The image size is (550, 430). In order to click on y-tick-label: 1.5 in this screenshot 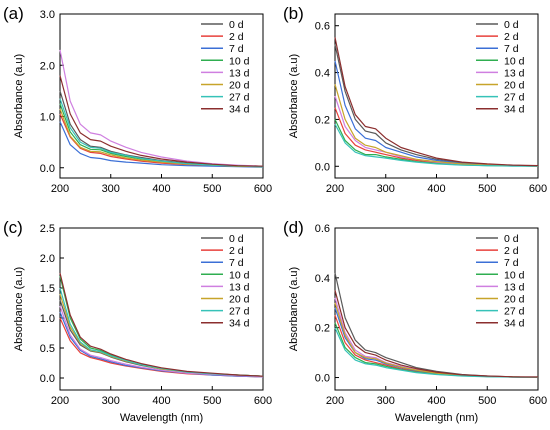, I will do `click(47, 289)`.